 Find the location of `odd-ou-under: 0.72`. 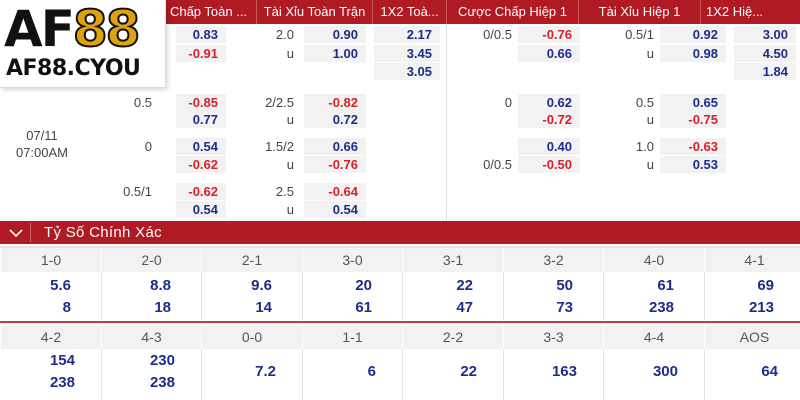

odd-ou-under: 0.72 is located at coordinates (335, 119).